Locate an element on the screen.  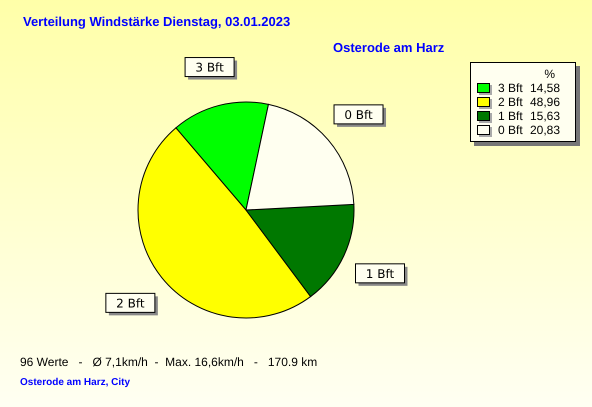
chart-subtitle: Osterode am Harz is located at coordinates (388, 47).